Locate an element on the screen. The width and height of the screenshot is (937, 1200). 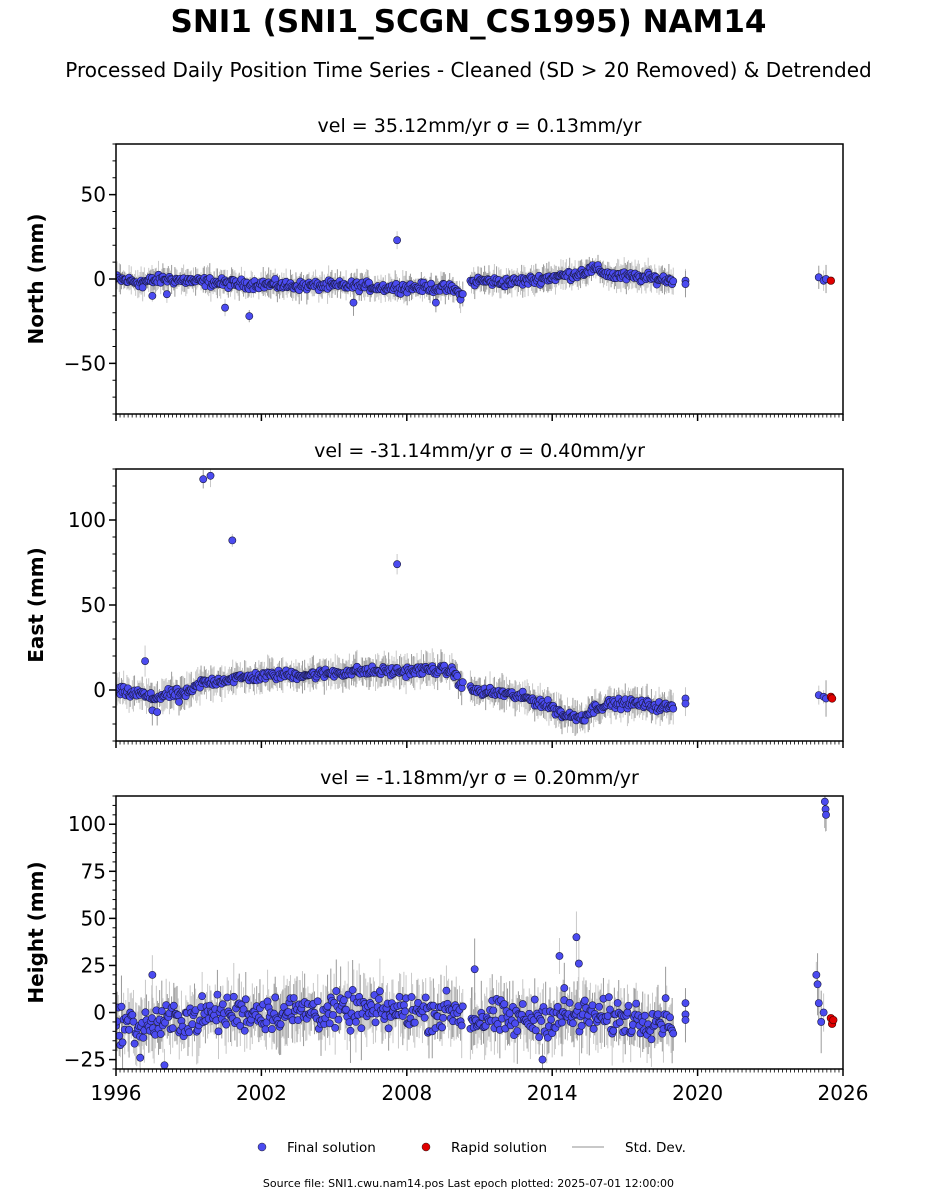
x-tick-label: 2014 is located at coordinates (552, 1093).